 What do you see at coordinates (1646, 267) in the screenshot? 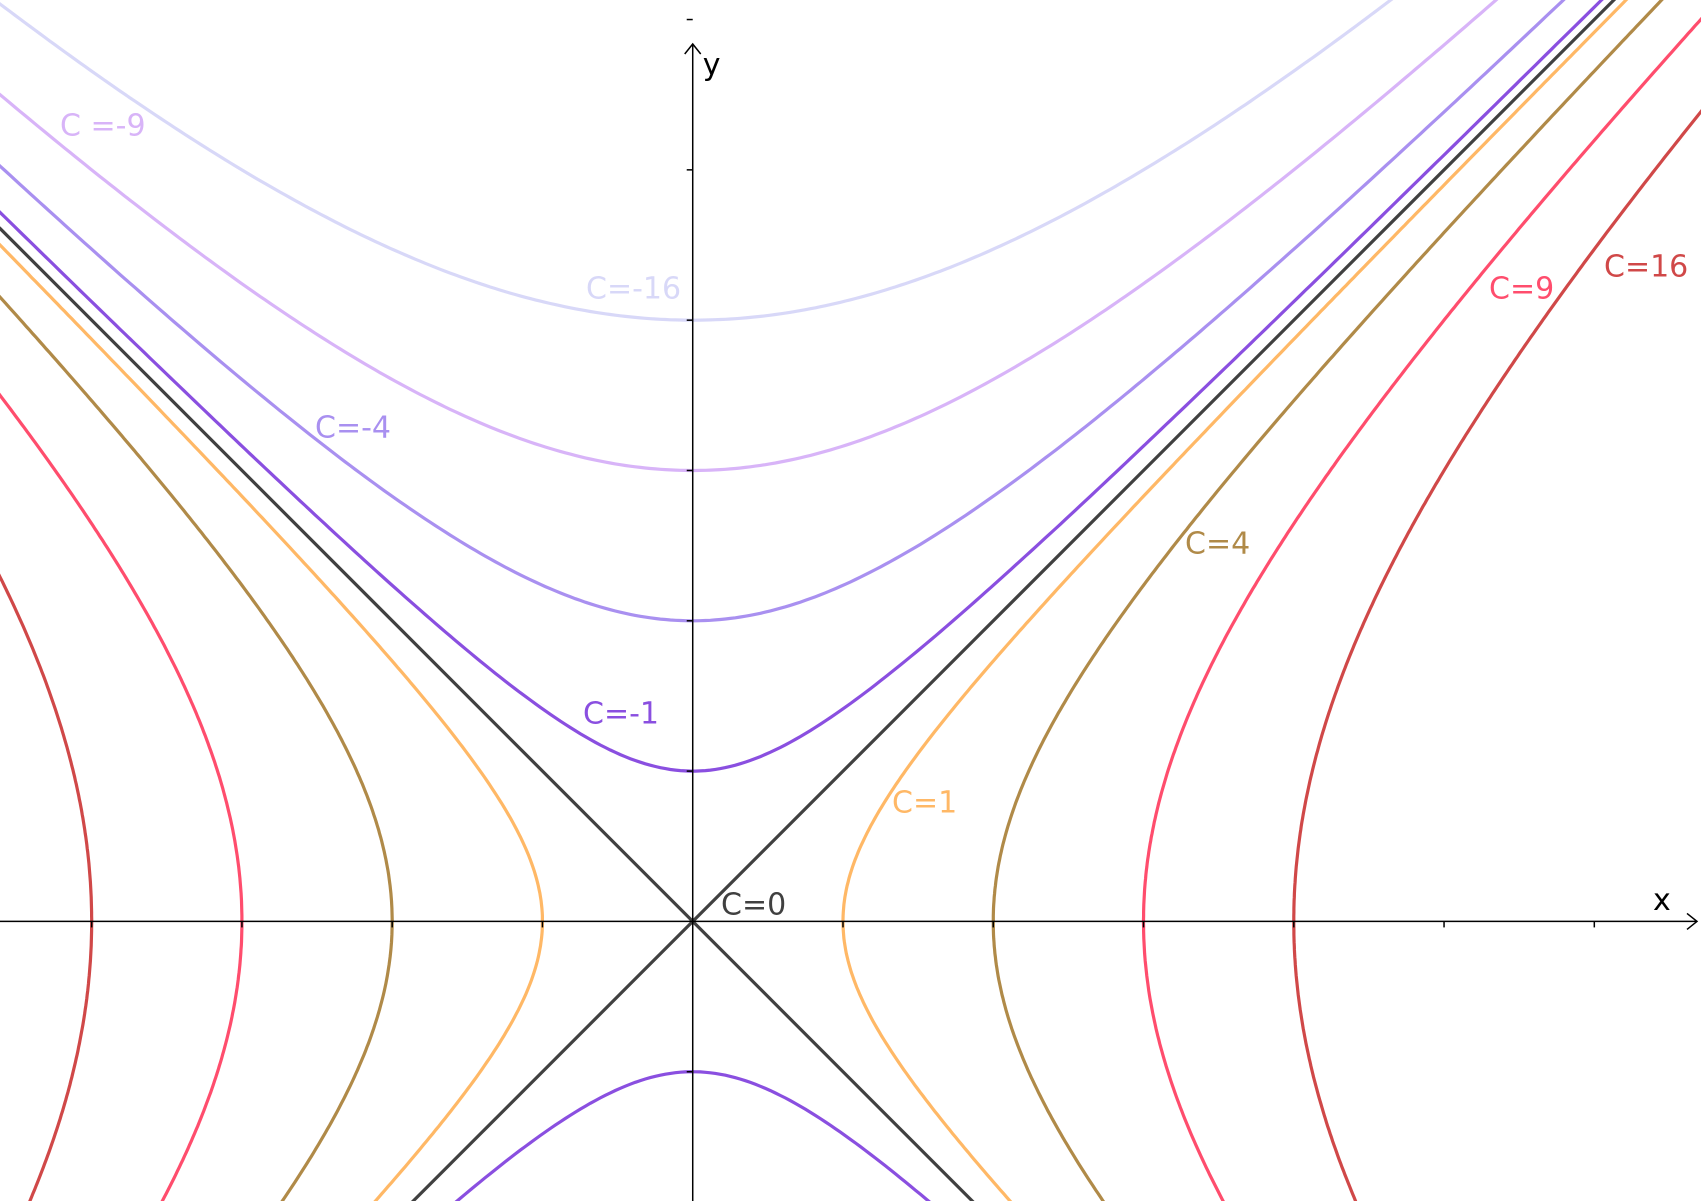
I see `curve-label: C=16` at bounding box center [1646, 267].